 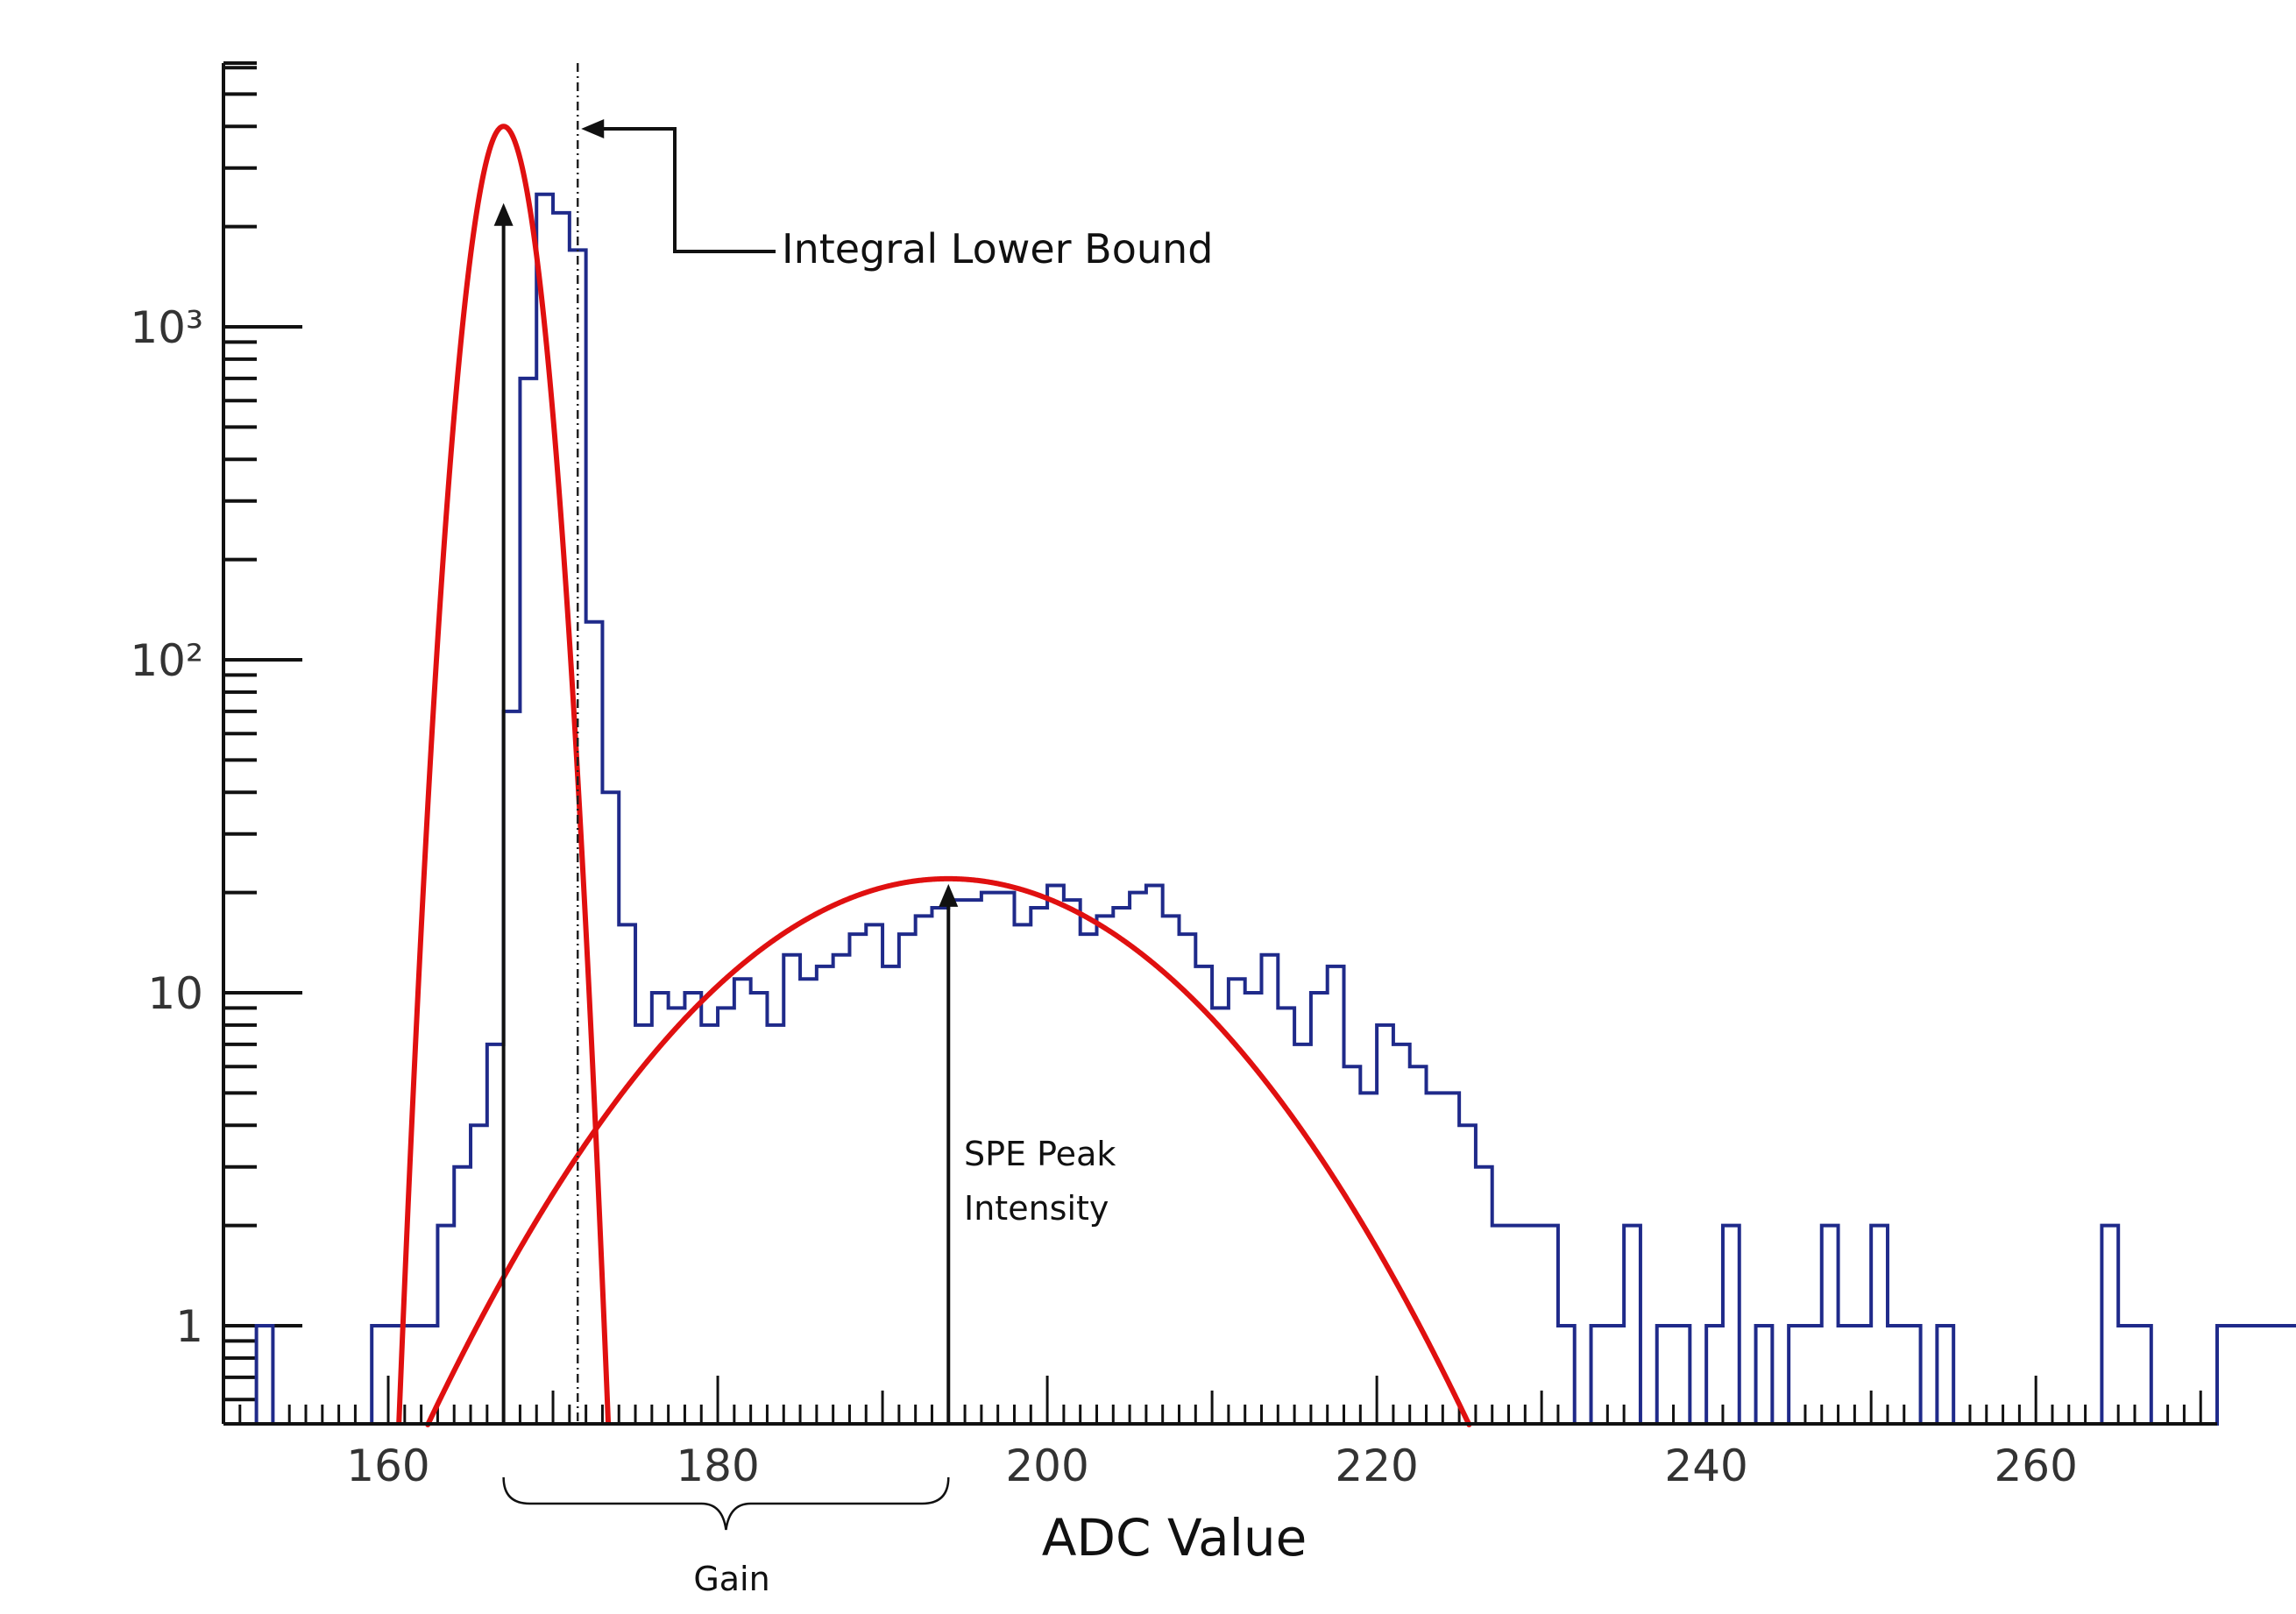 What do you see at coordinates (216, 827) in the screenshot?
I see `y-axis-major-ticks: 1 10 10² 10³` at bounding box center [216, 827].